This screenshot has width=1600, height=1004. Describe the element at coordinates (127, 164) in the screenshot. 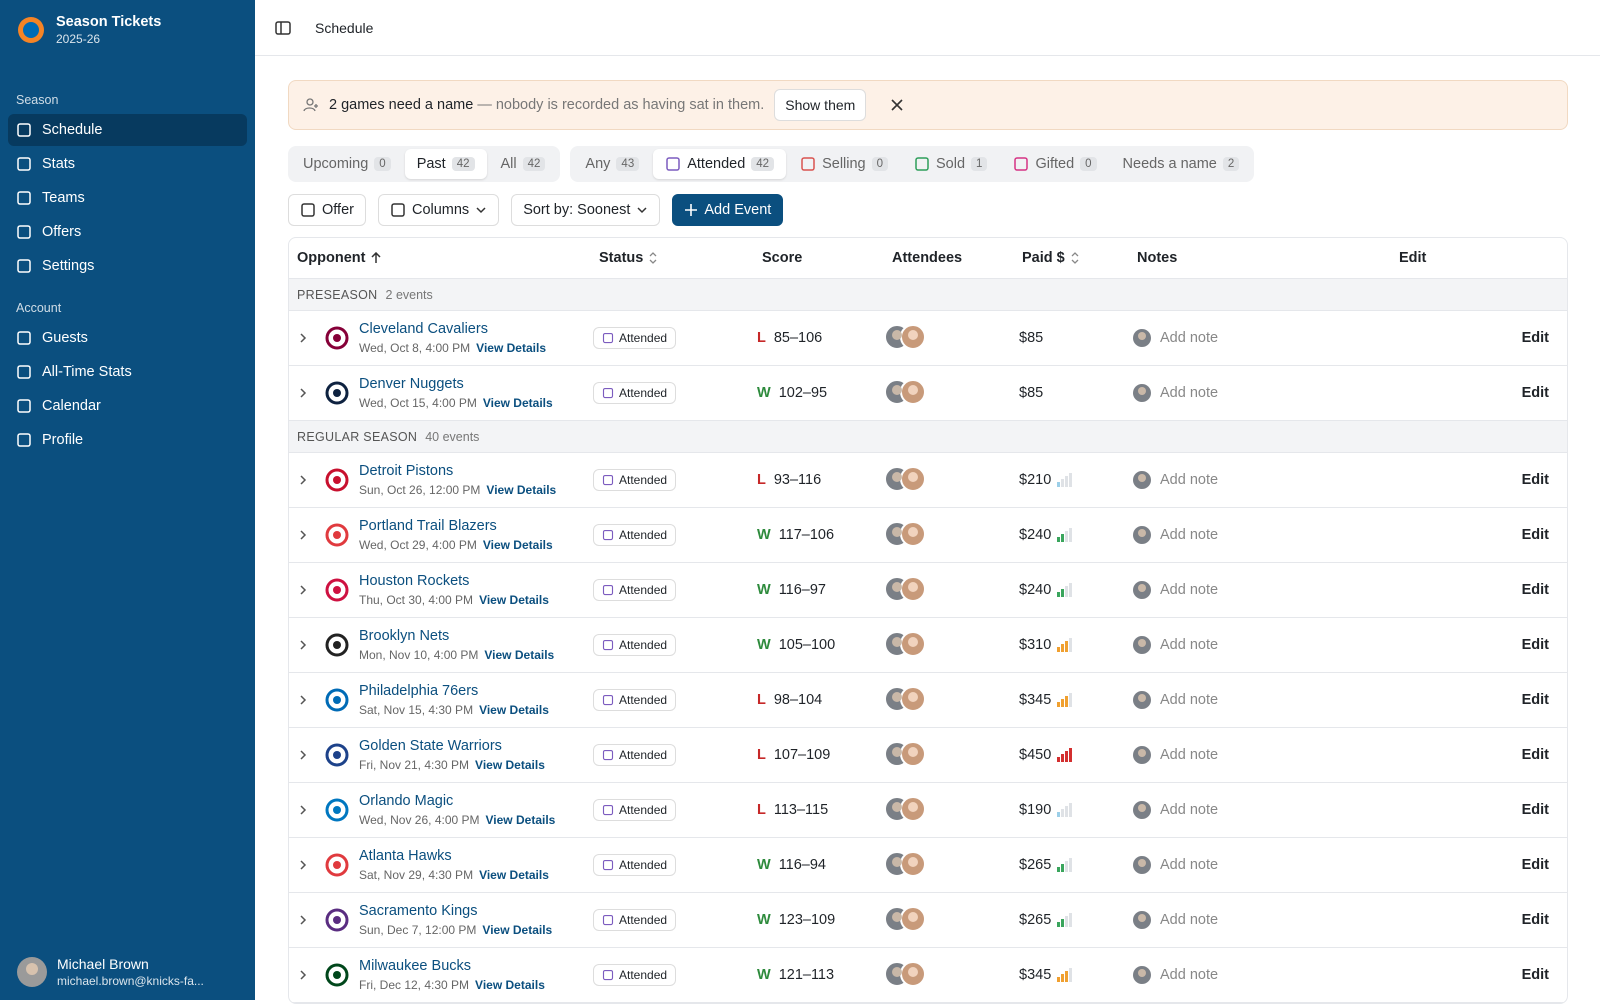

I see `nav-item: Stats` at that location.